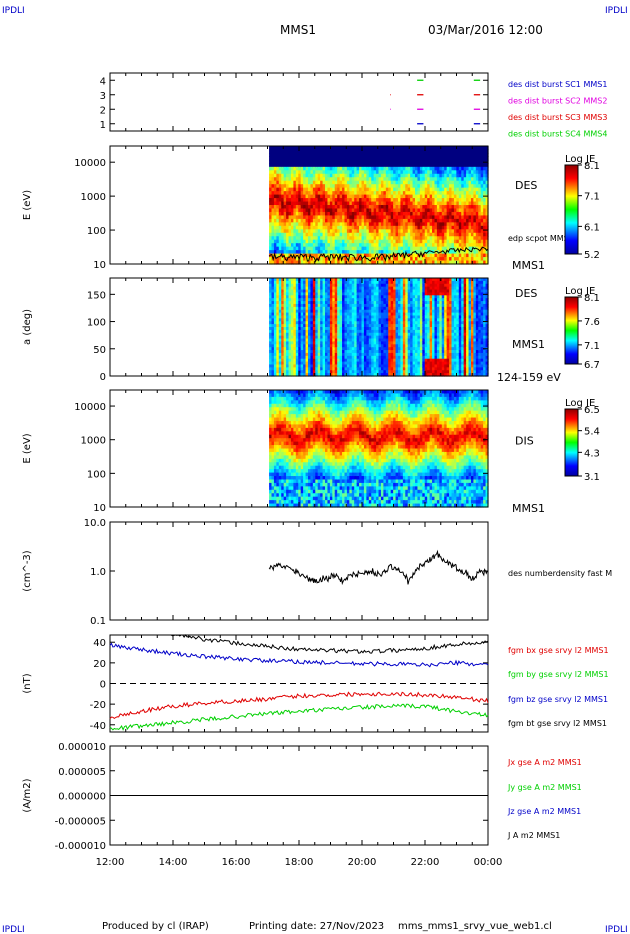 This screenshot has width=630, height=934. I want to click on corner-logo-tl: IPDLI, so click(13, 11).